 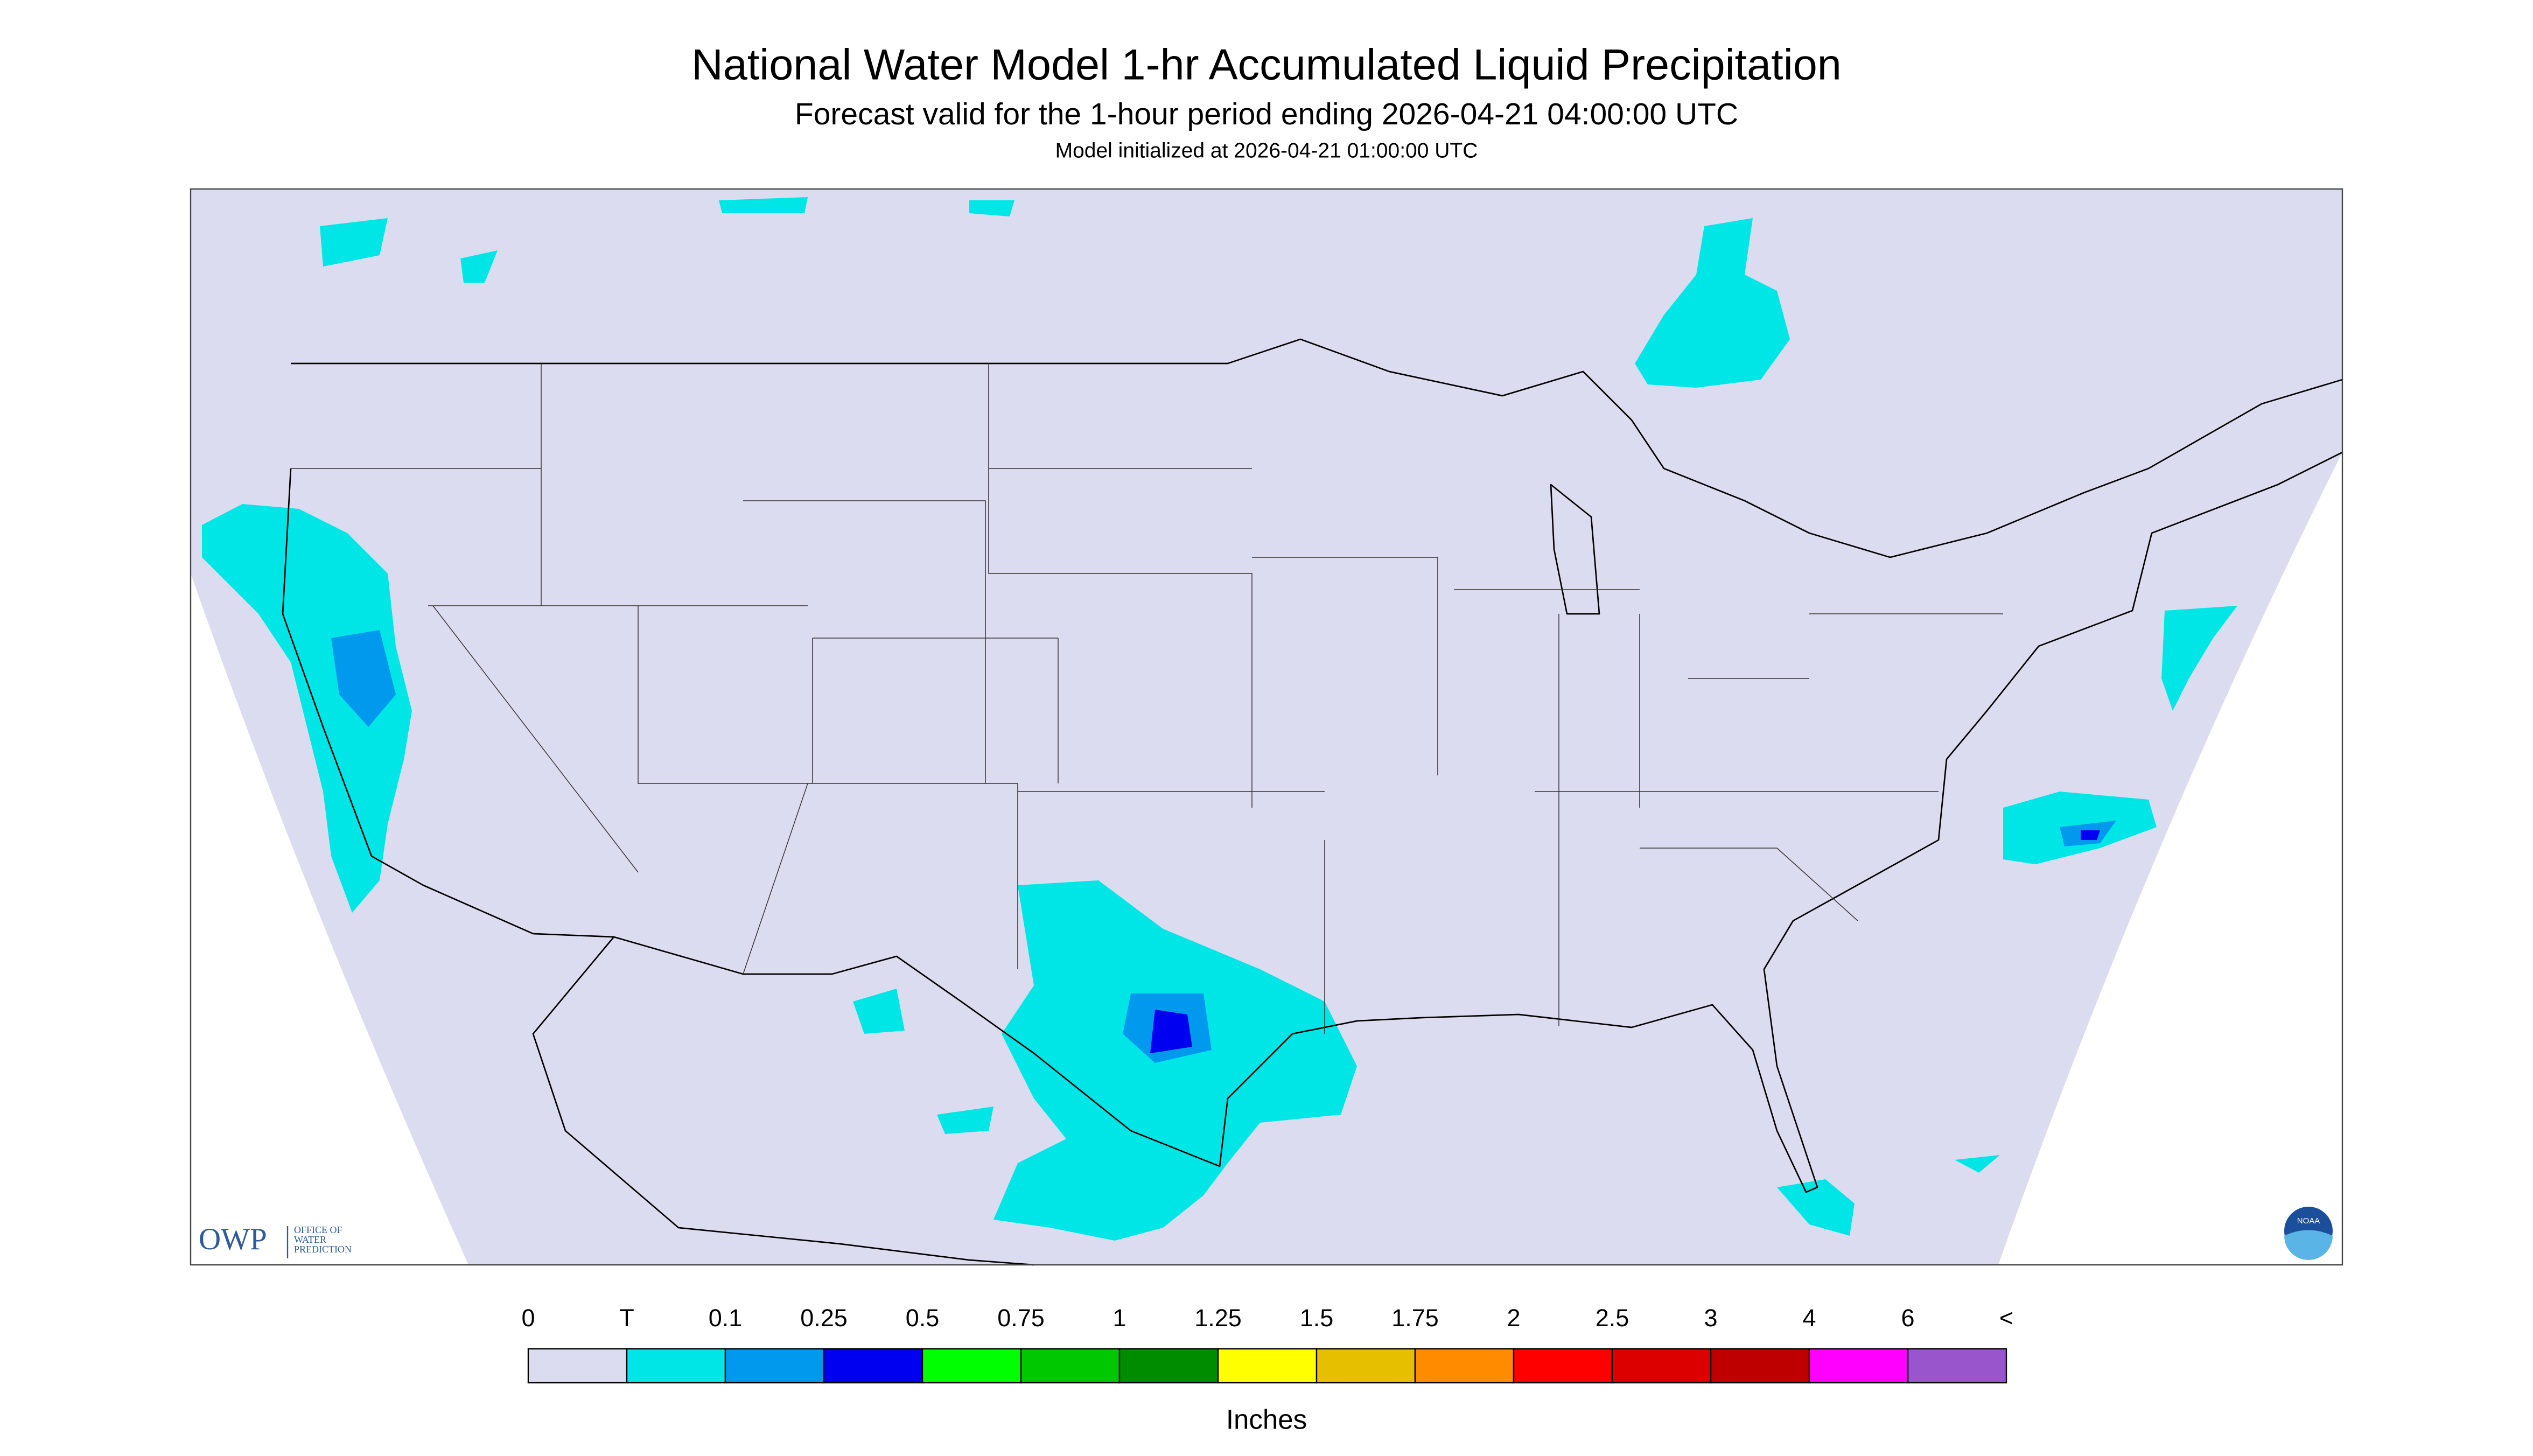 I want to click on legend-label: 2, so click(x=1514, y=1318).